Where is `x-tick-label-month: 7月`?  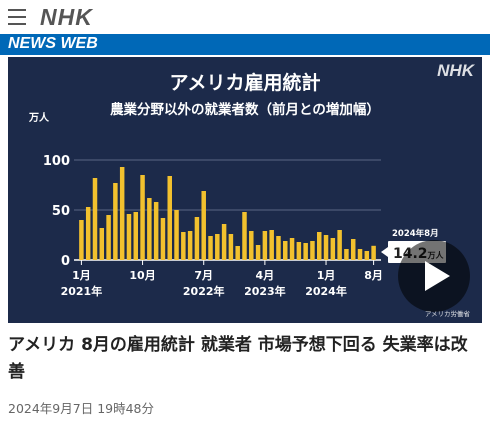
x-tick-label-month: 7月 is located at coordinates (203, 275).